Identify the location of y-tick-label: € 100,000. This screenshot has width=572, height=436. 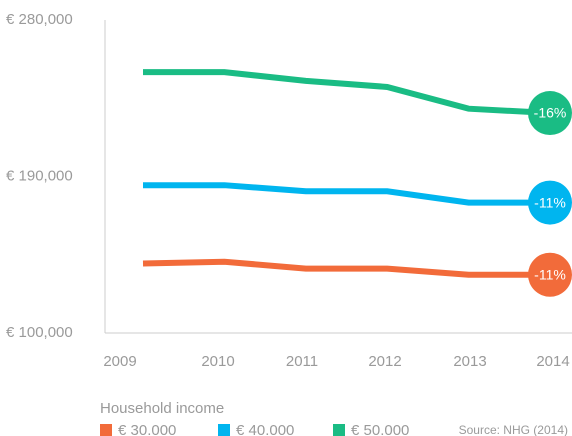
(39, 332).